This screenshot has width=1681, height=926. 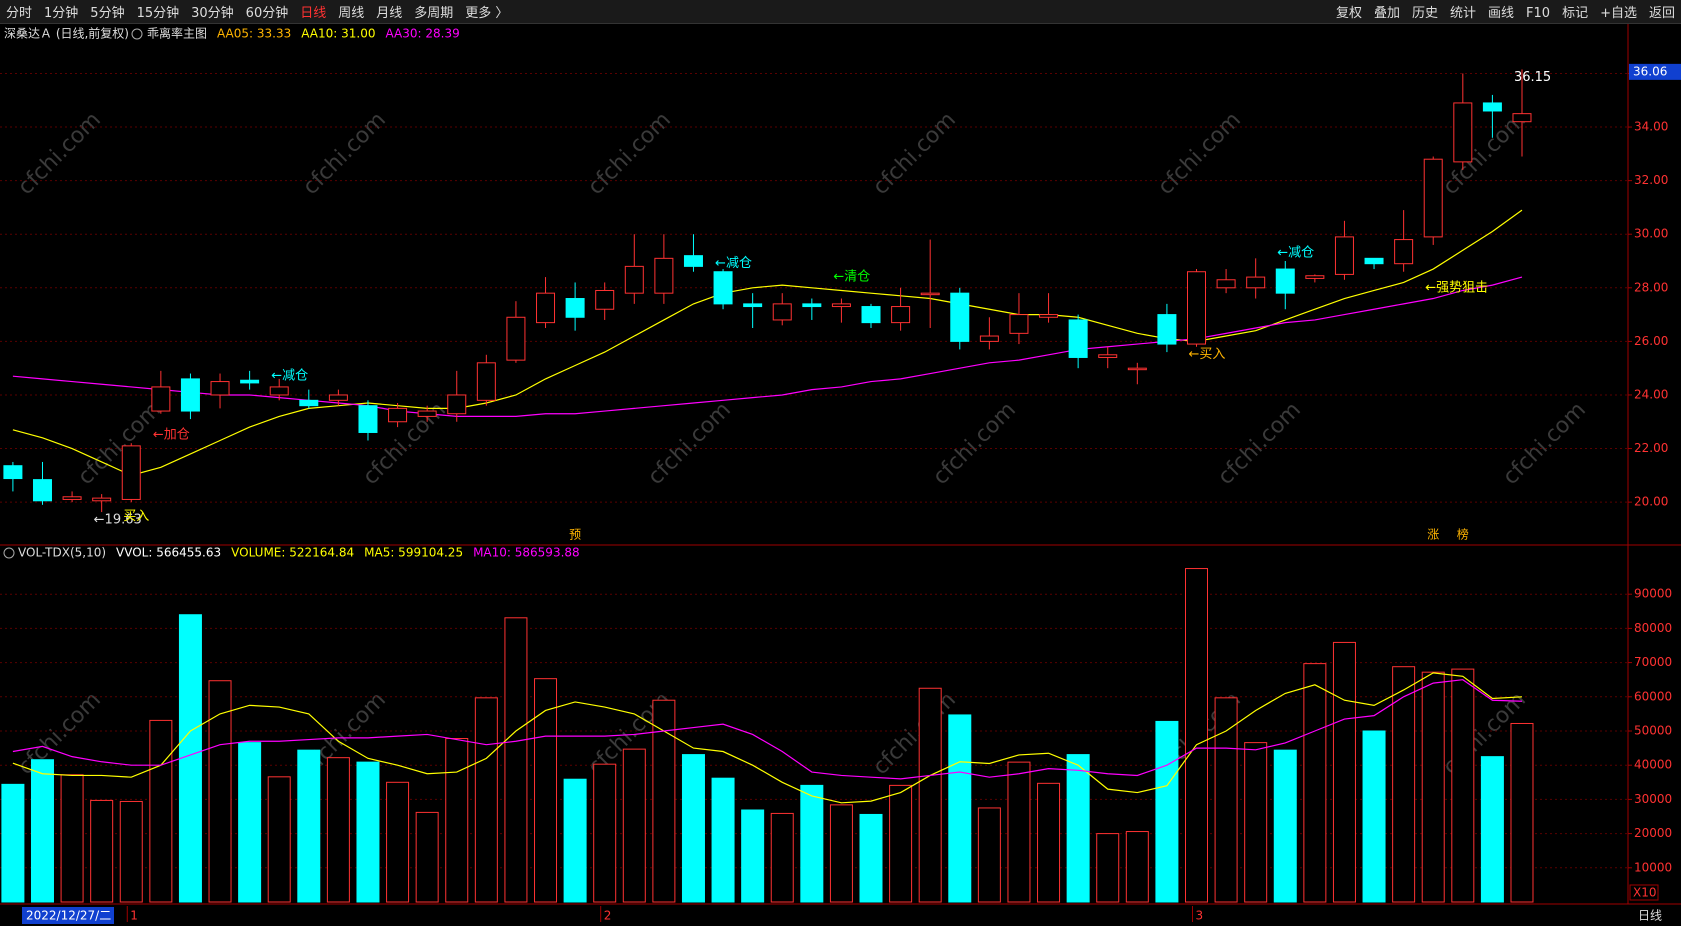 What do you see at coordinates (1295, 252) in the screenshot?
I see `annotation: ←减仓` at bounding box center [1295, 252].